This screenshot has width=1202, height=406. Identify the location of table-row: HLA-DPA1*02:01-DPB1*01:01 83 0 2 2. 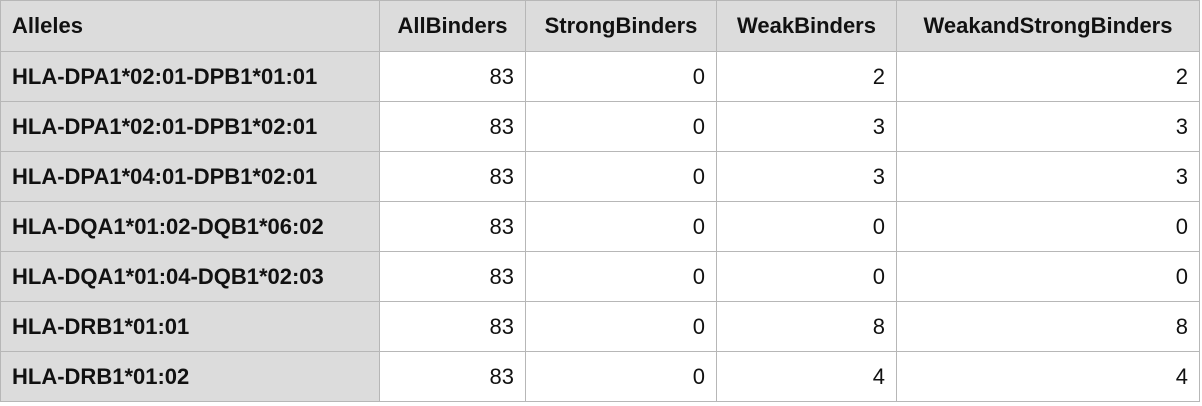
(600, 76).